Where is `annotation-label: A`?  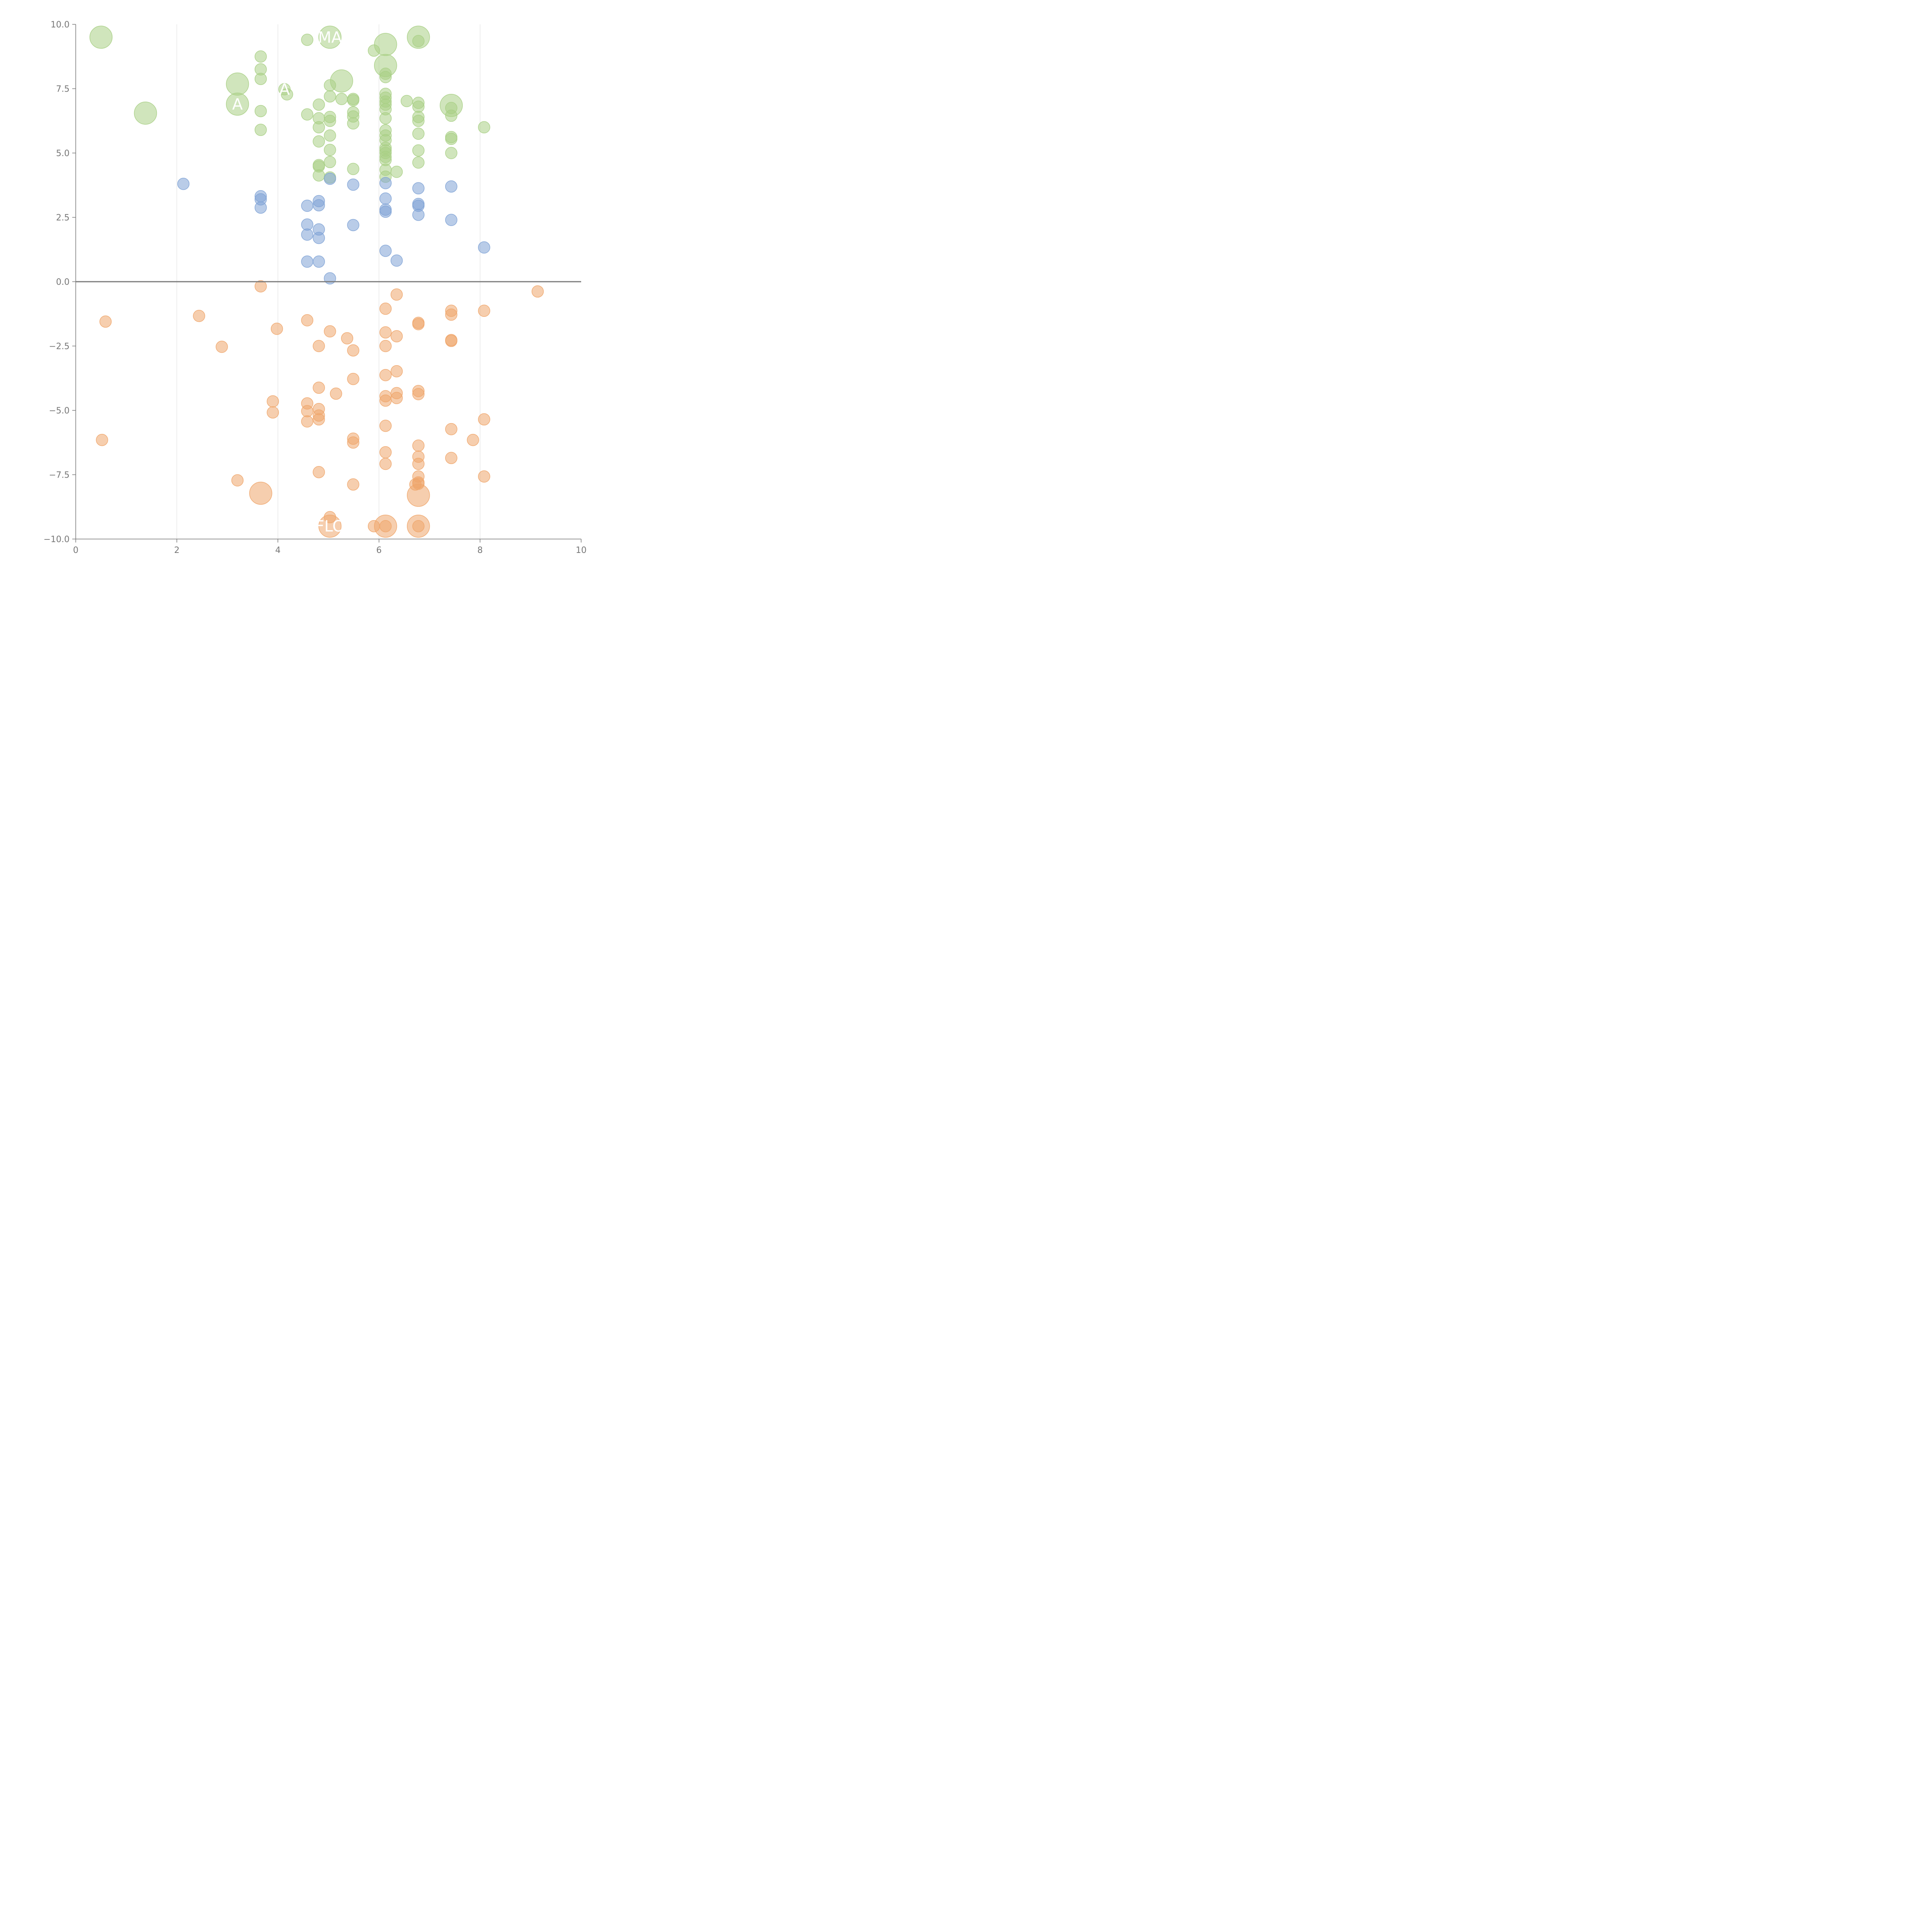
annotation-label: A is located at coordinates (237, 104).